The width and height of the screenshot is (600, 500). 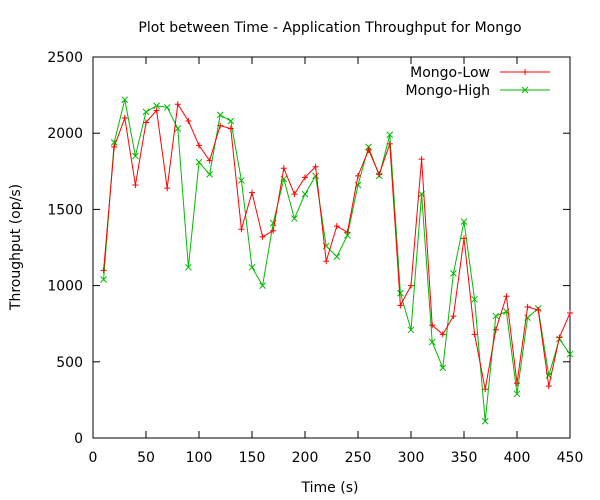 What do you see at coordinates (199, 458) in the screenshot?
I see `x-tick-label: 100` at bounding box center [199, 458].